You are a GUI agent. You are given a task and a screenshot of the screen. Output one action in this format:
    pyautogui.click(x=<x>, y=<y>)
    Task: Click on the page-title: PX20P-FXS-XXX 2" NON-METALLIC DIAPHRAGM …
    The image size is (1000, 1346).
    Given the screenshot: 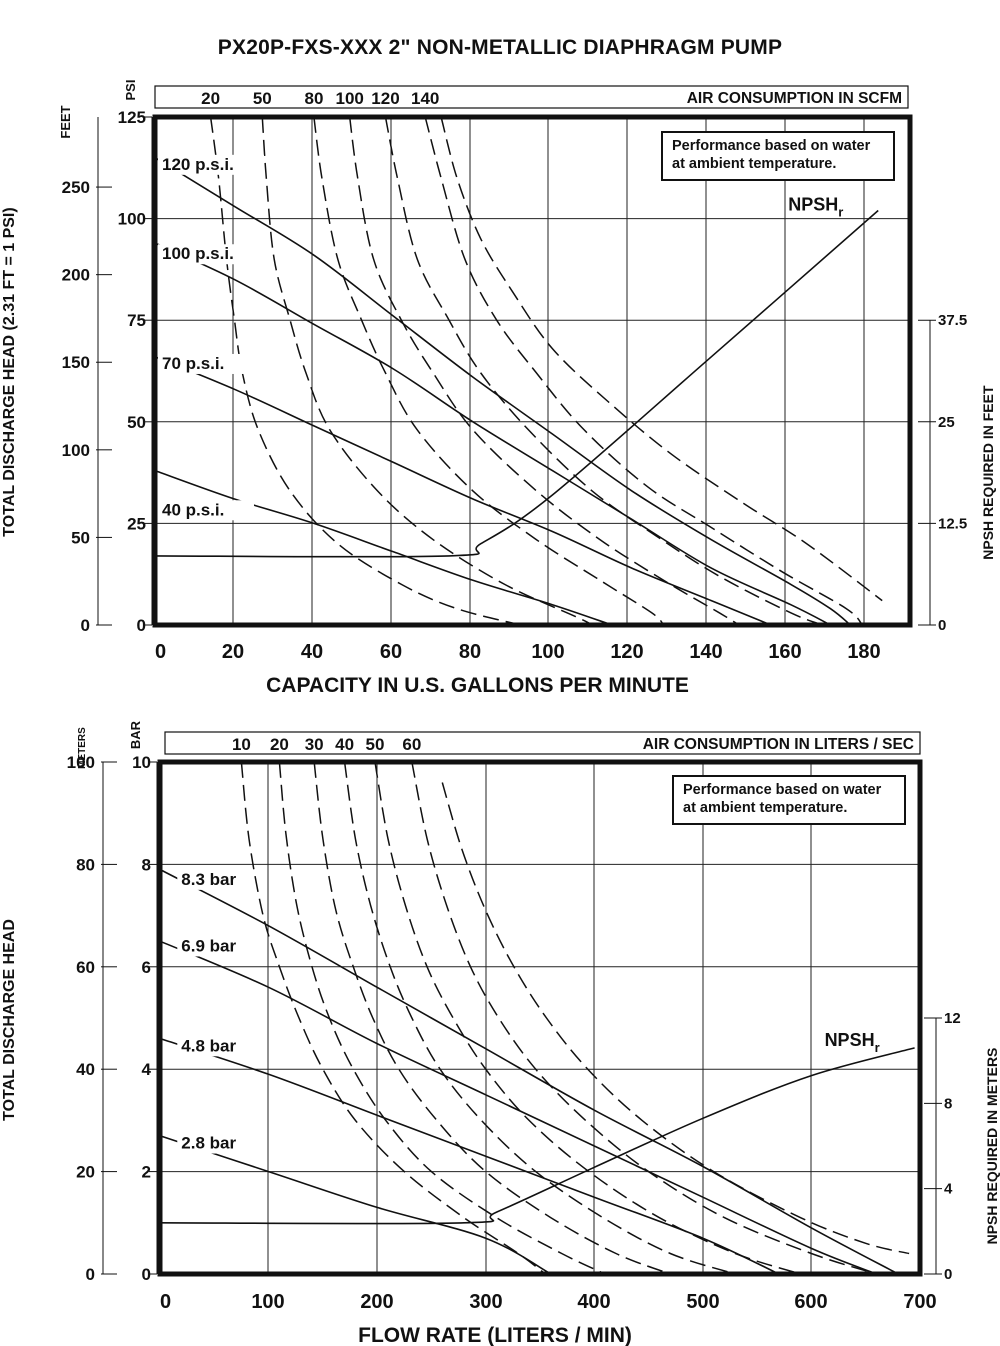 What is the action you would take?
    pyautogui.click(x=500, y=47)
    